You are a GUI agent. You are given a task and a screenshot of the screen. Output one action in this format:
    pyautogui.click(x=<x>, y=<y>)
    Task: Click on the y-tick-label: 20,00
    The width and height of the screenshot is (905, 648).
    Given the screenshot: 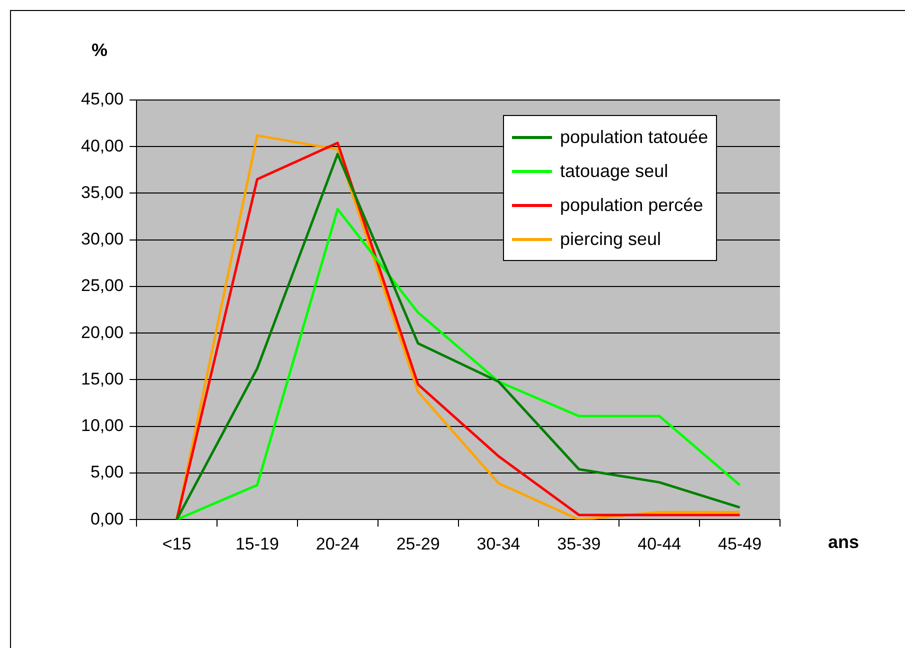 What is the action you would take?
    pyautogui.click(x=102, y=332)
    